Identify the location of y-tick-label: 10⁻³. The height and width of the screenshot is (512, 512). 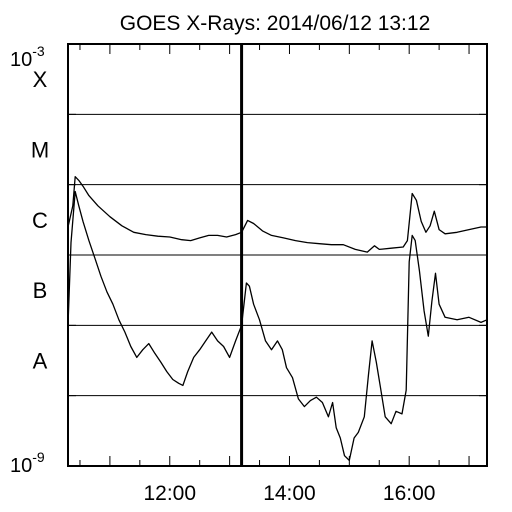
(27, 57).